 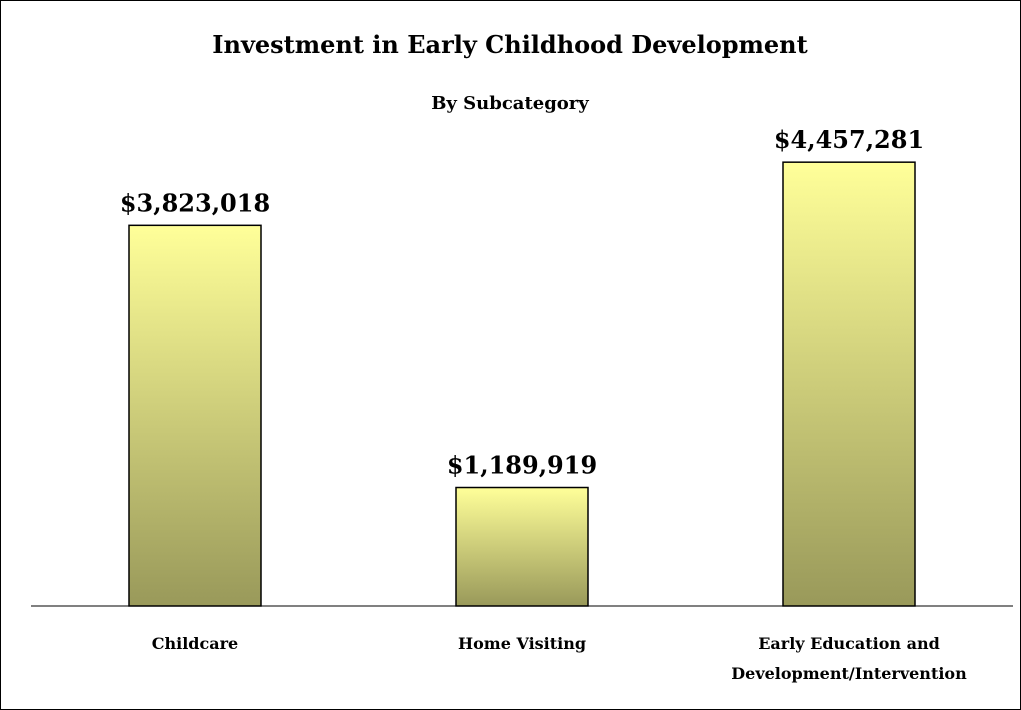 What do you see at coordinates (195, 202) in the screenshot?
I see `data-label-1: $3,823,018` at bounding box center [195, 202].